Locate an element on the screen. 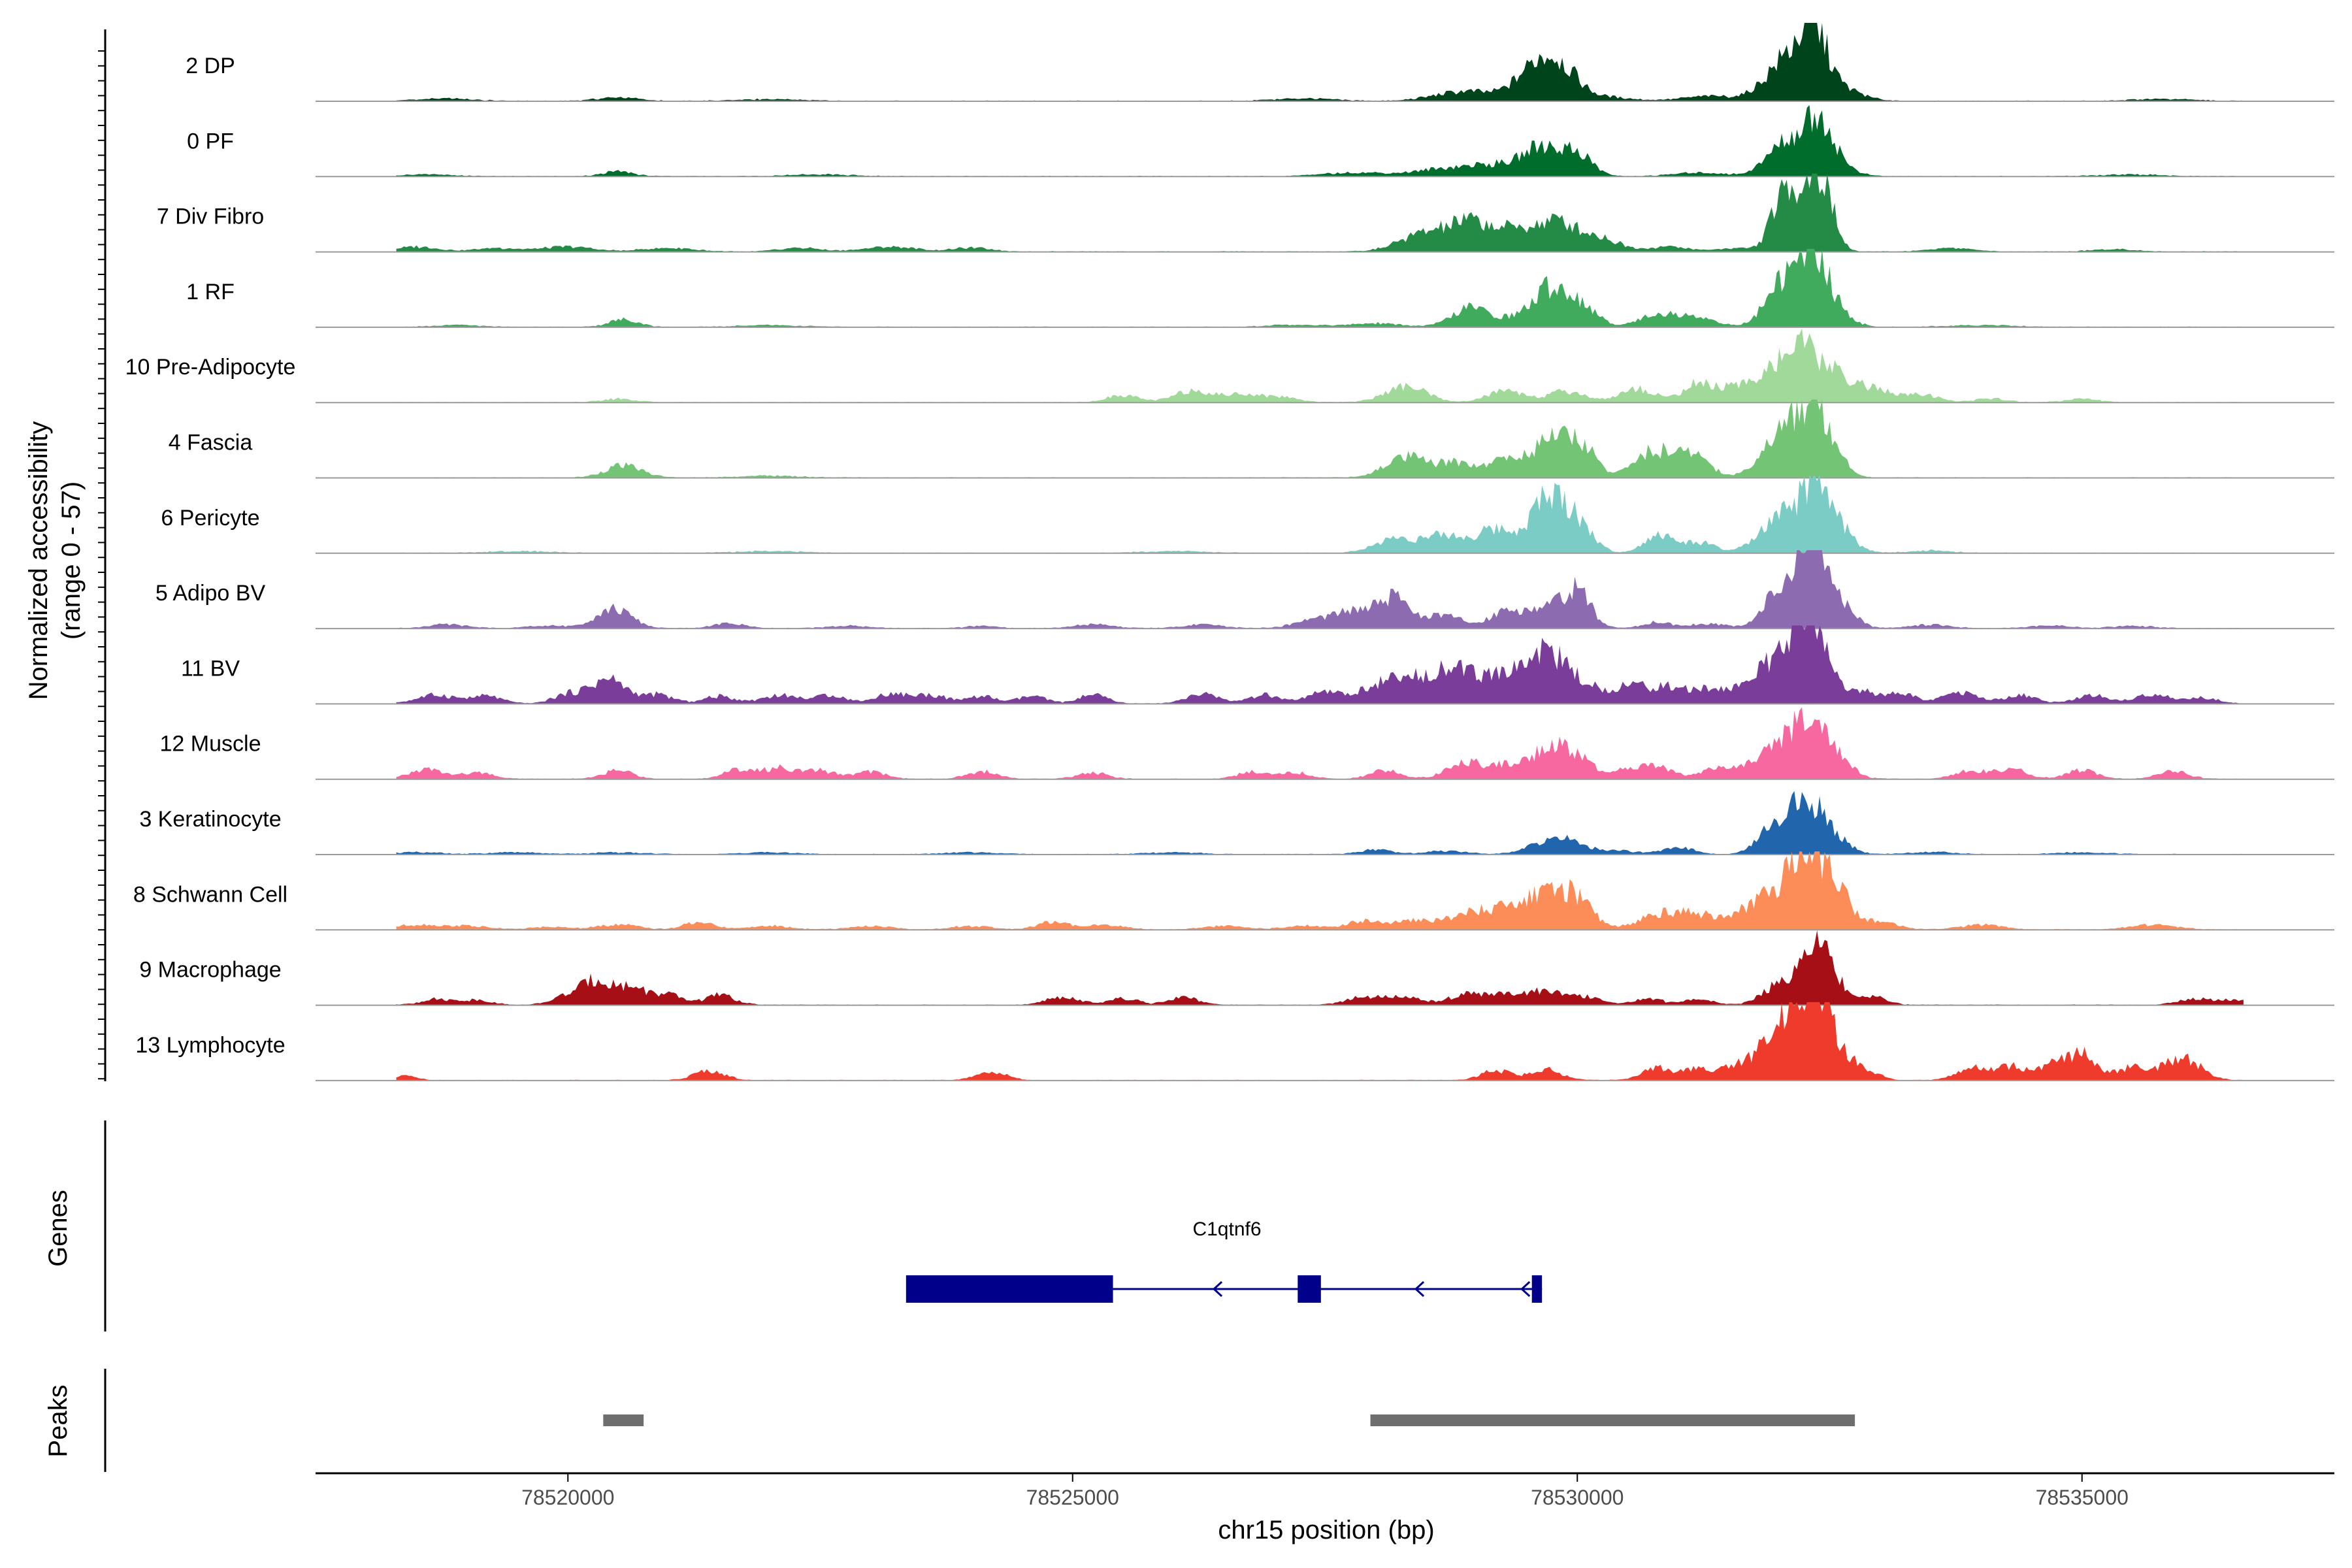 Image resolution: width=2352 pixels, height=1568 pixels. track-3: 7 Div Fibro is located at coordinates (1245, 213).